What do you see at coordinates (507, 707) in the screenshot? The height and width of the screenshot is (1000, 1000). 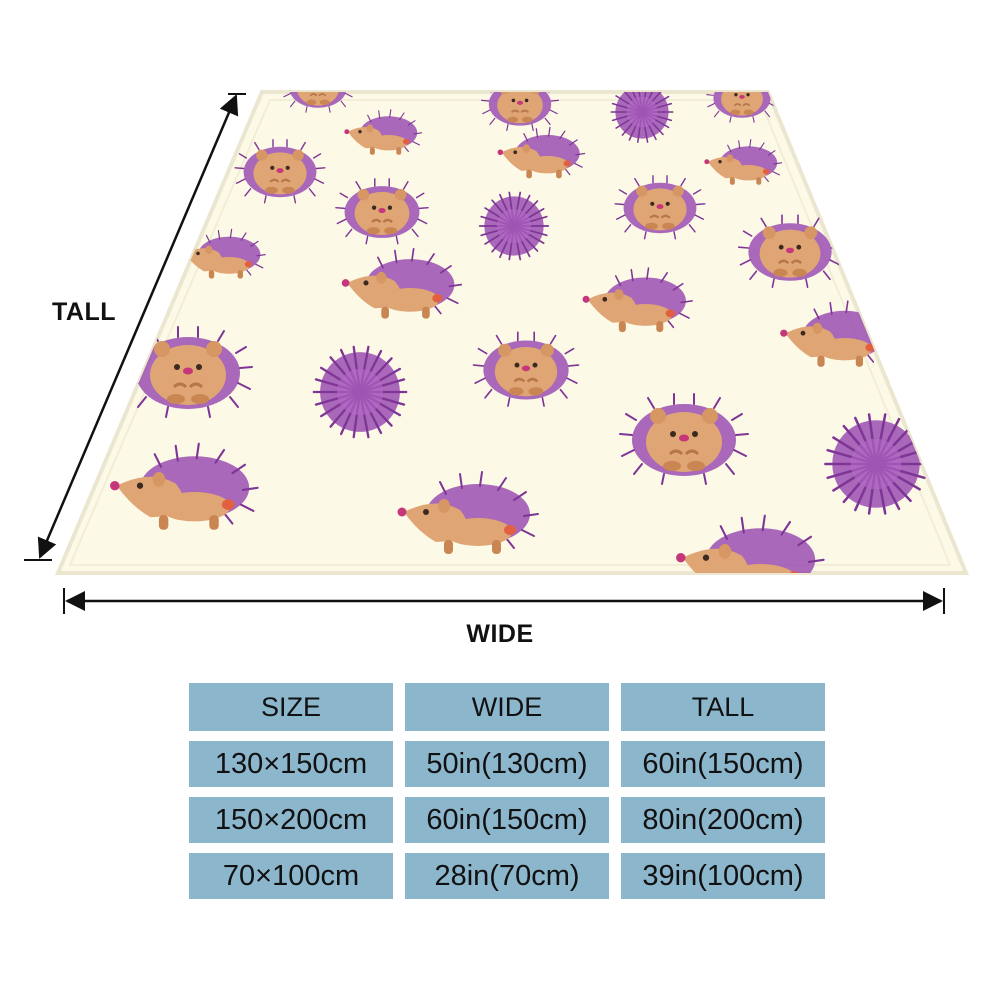 I see `wide-header: WIDE` at bounding box center [507, 707].